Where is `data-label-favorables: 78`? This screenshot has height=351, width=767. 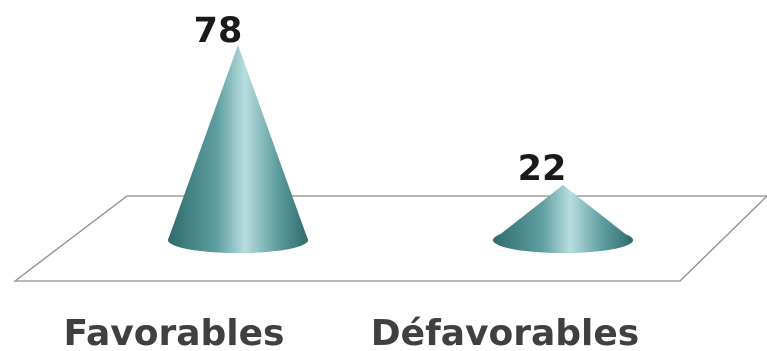
data-label-favorables: 78 is located at coordinates (218, 31).